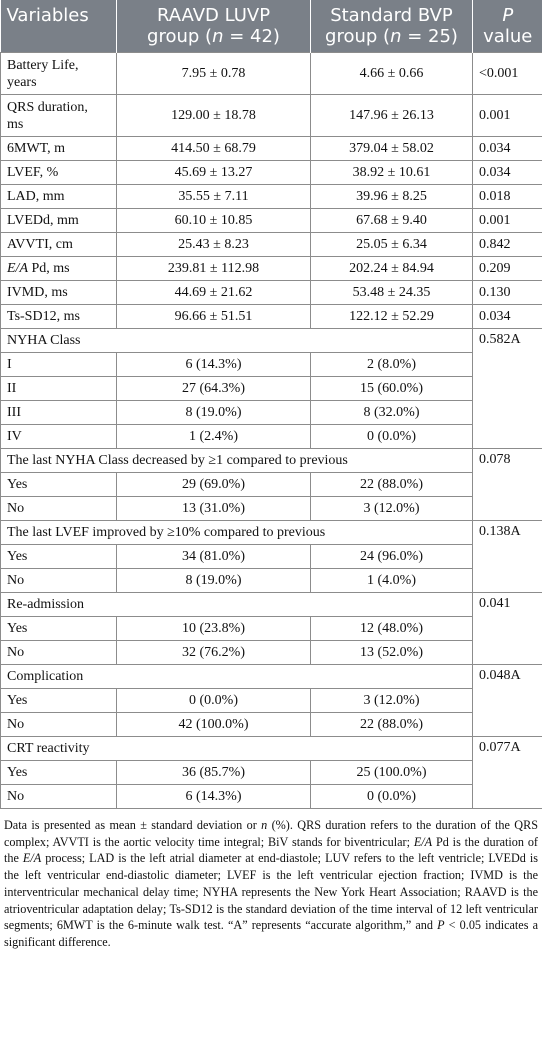  What do you see at coordinates (391, 196) in the screenshot?
I see `cell-group2: 39.96 ± 8.25` at bounding box center [391, 196].